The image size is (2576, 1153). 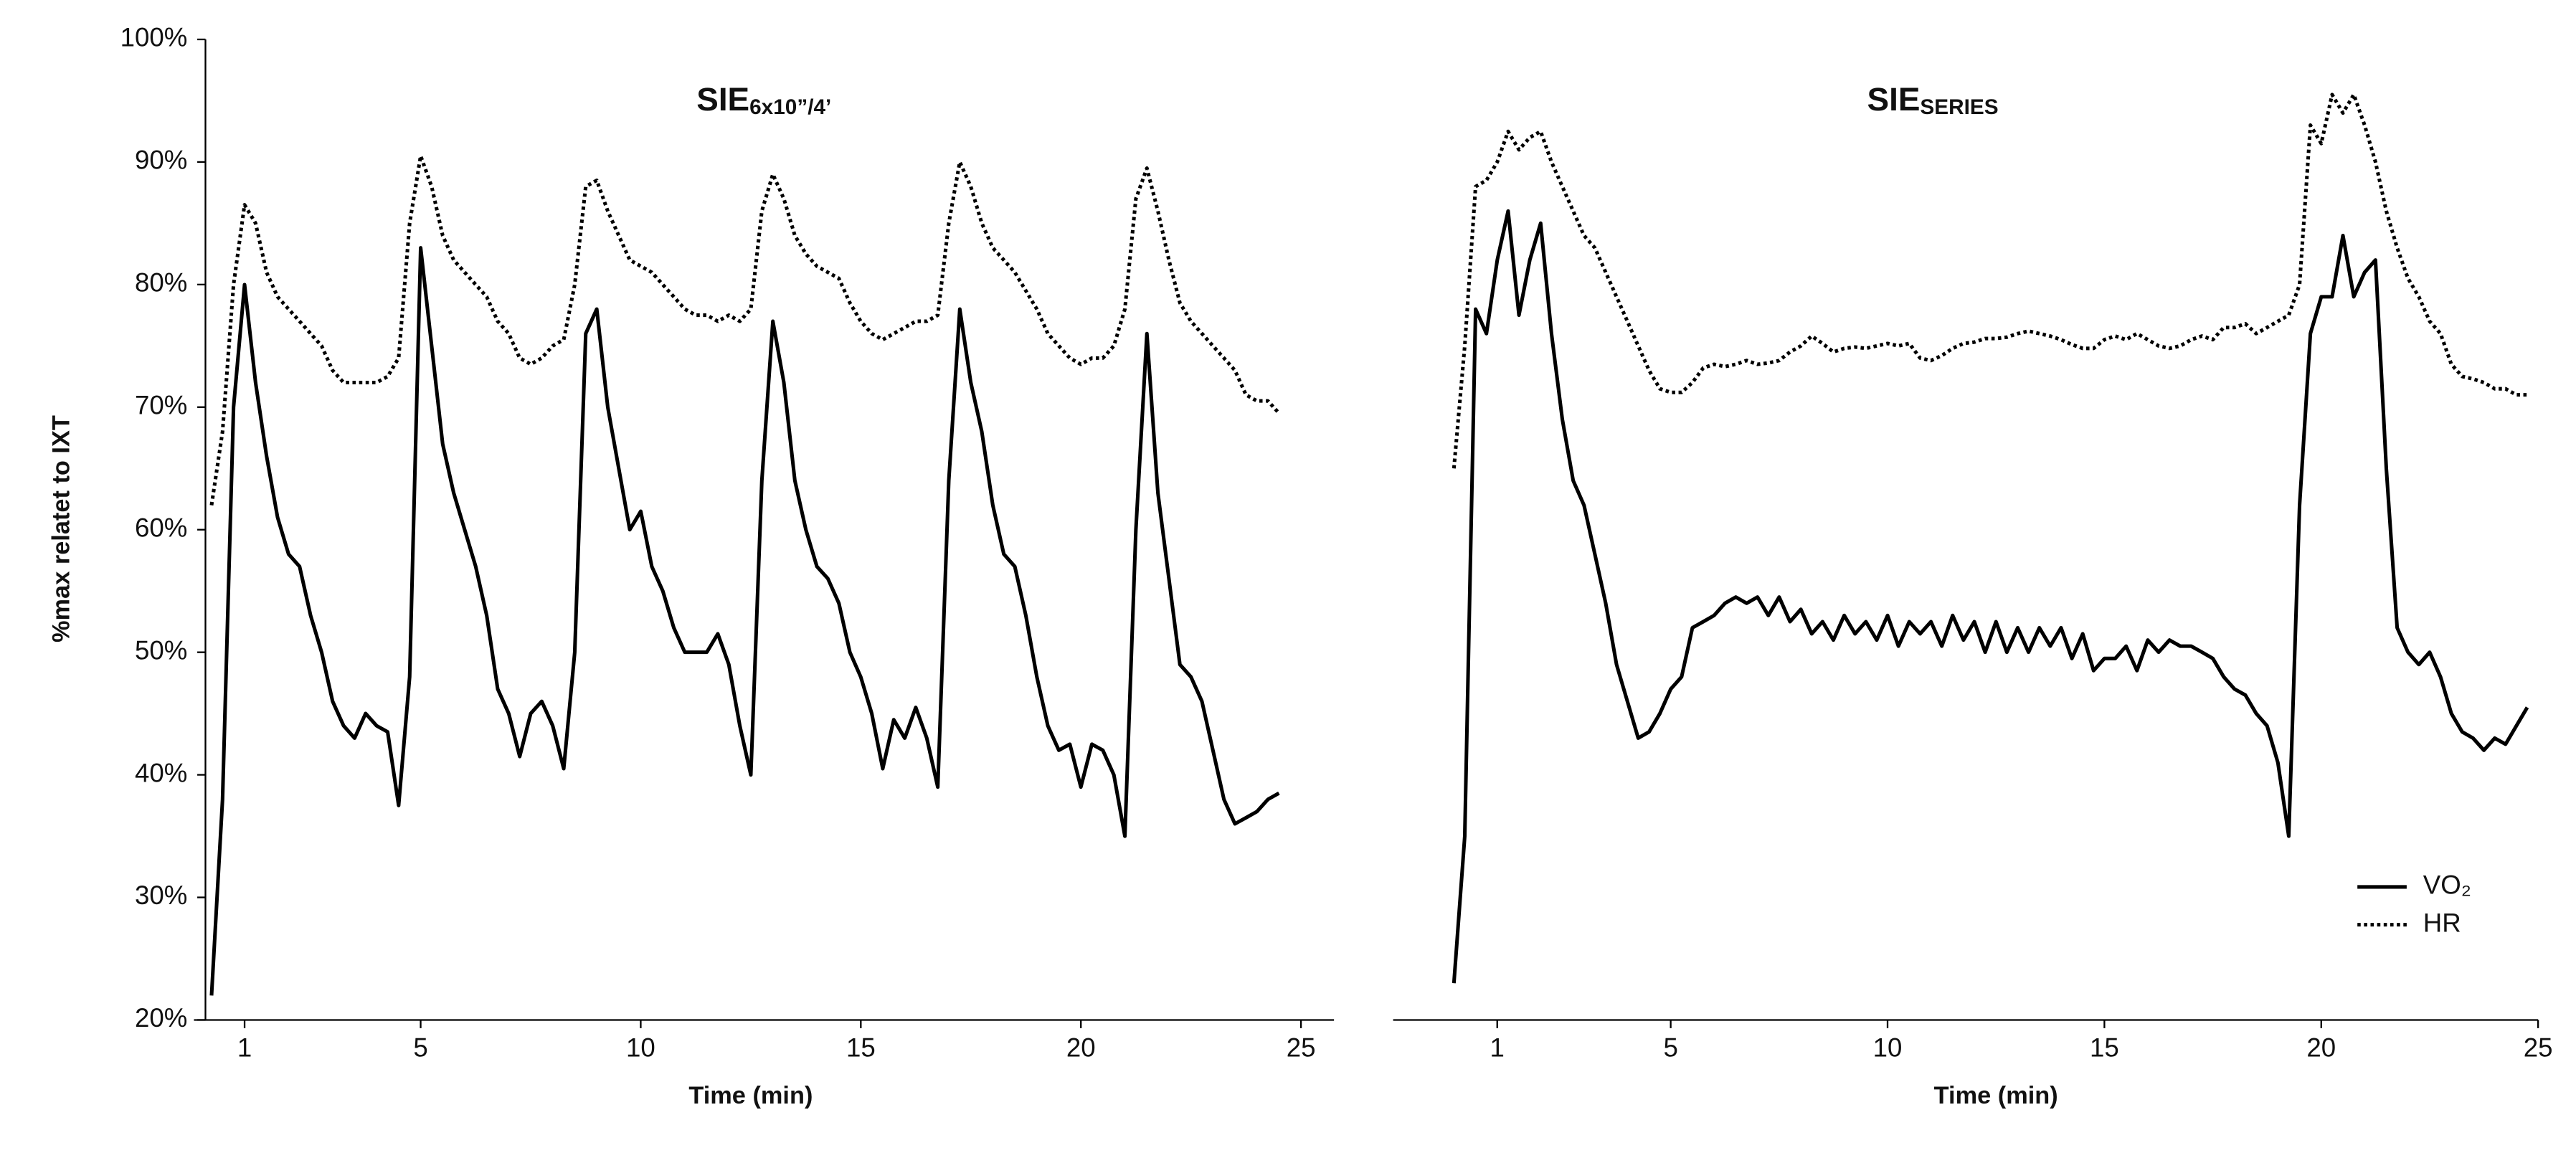 What do you see at coordinates (154, 37) in the screenshot?
I see `y-tick-label: 100%` at bounding box center [154, 37].